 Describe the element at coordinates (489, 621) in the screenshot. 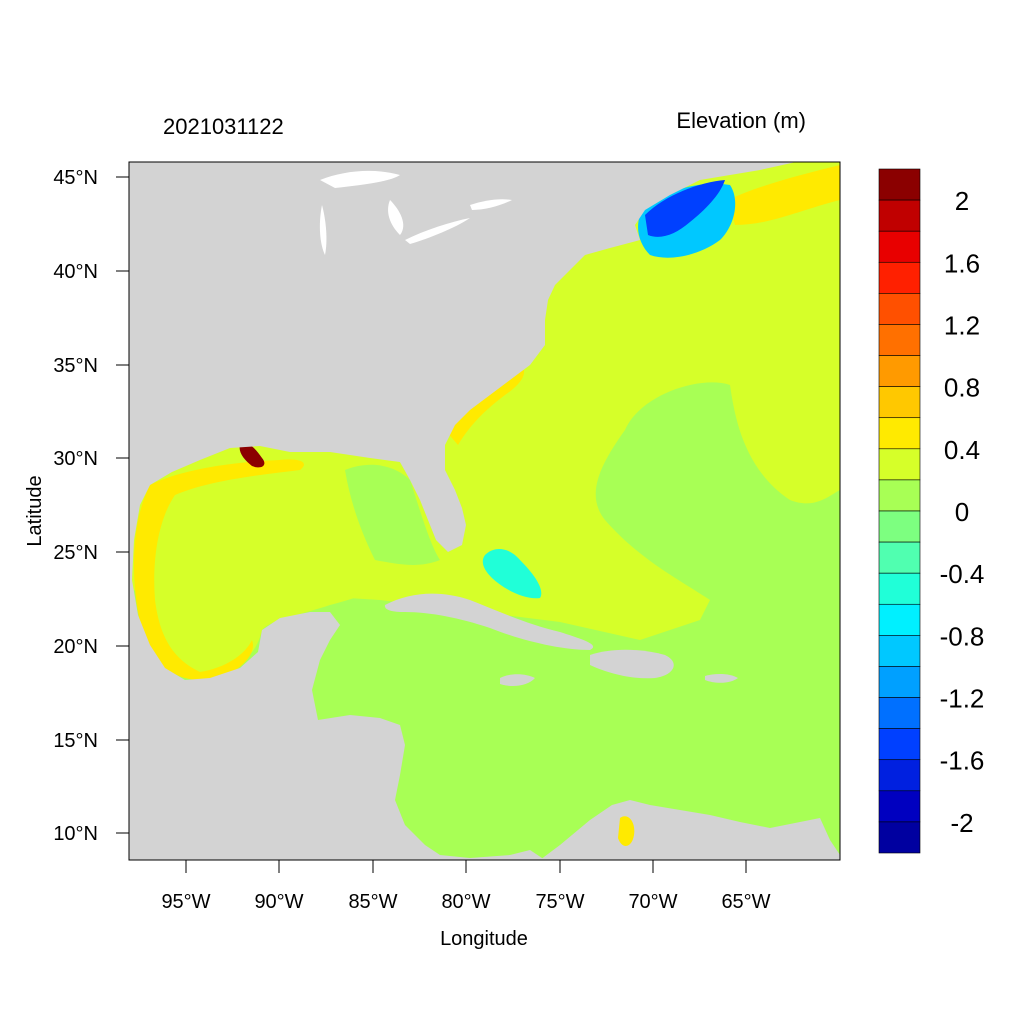

I see `cuba-land` at that location.